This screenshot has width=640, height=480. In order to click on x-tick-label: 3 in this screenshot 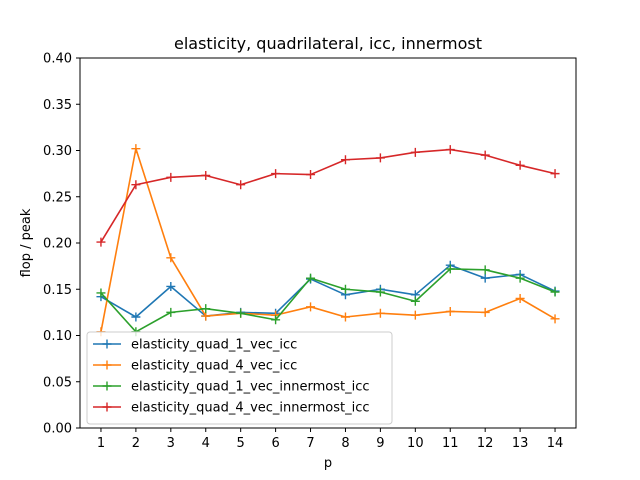, I will do `click(171, 443)`.